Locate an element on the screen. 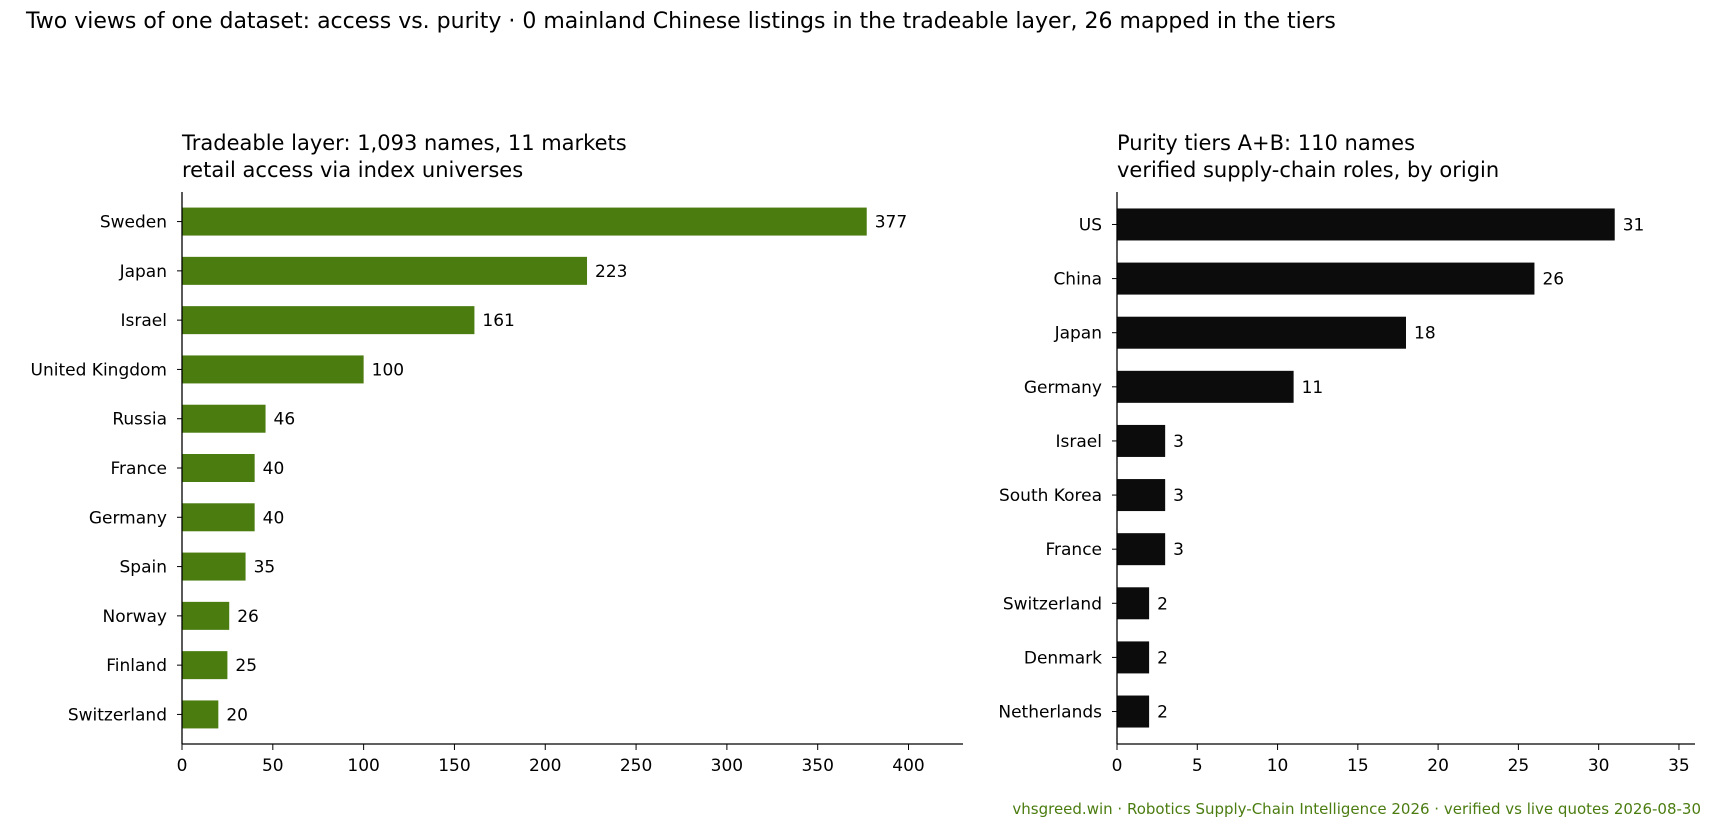  right-value-label-switzerland: 2 is located at coordinates (1162, 604).